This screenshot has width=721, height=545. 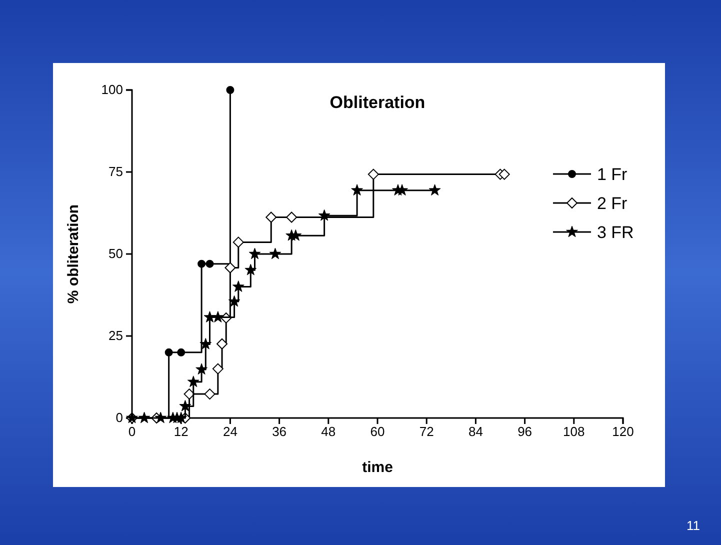 What do you see at coordinates (693, 525) in the screenshot?
I see `text: 11` at bounding box center [693, 525].